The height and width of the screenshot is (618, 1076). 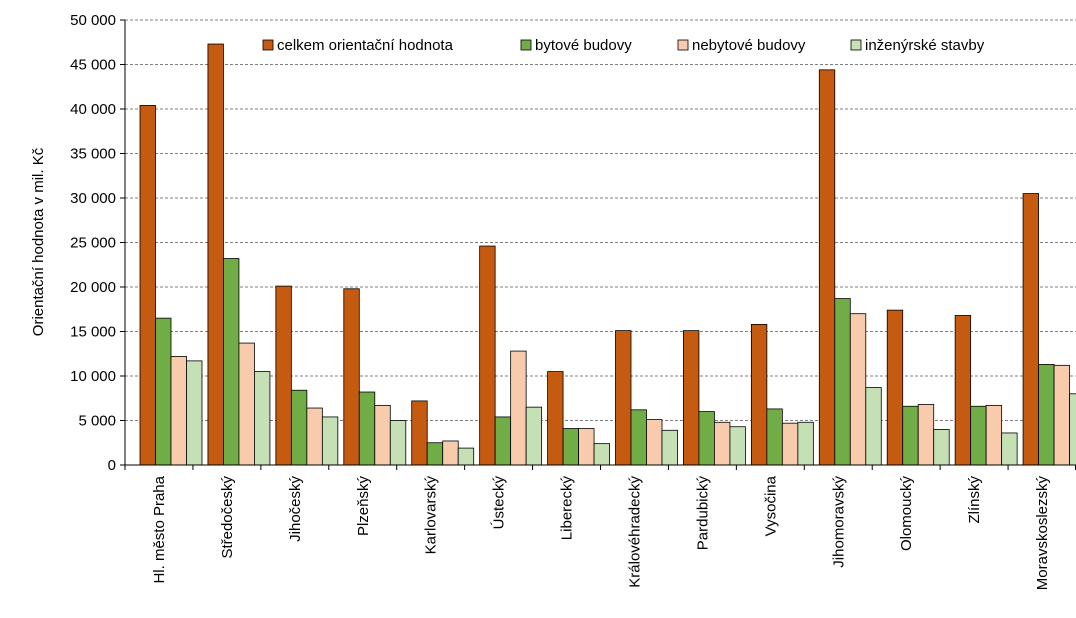 What do you see at coordinates (93, 65) in the screenshot?
I see `y-tick-label: 45 000` at bounding box center [93, 65].